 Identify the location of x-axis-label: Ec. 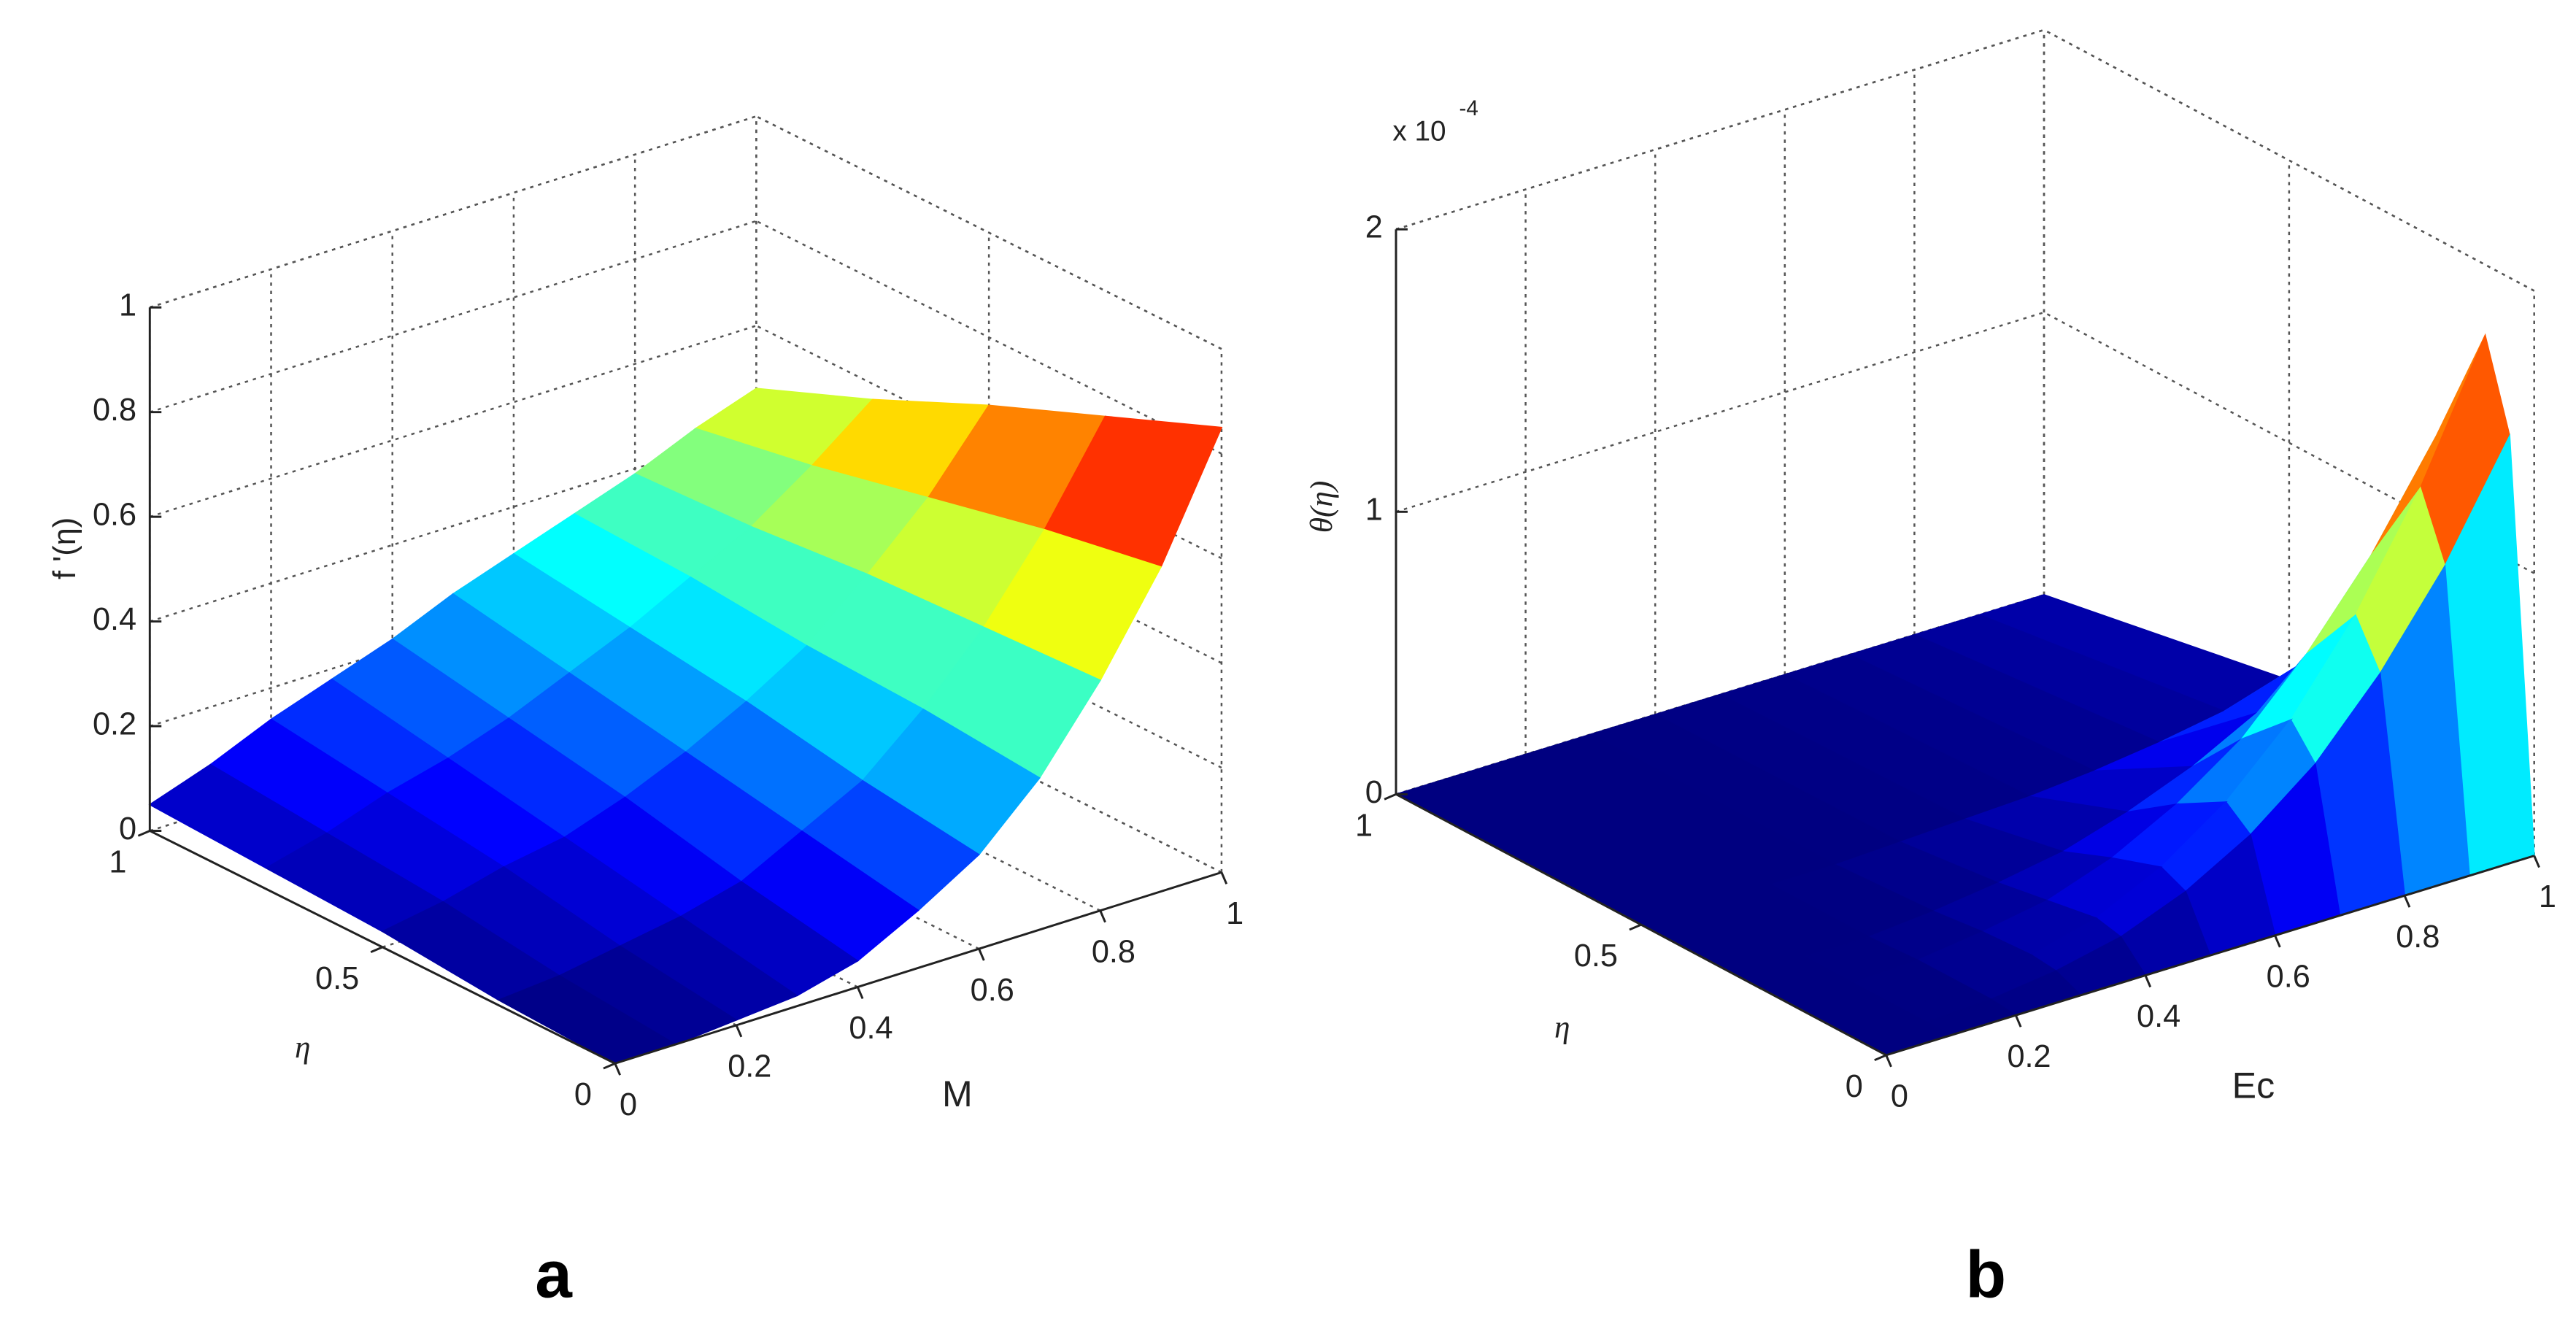
(2253, 1085).